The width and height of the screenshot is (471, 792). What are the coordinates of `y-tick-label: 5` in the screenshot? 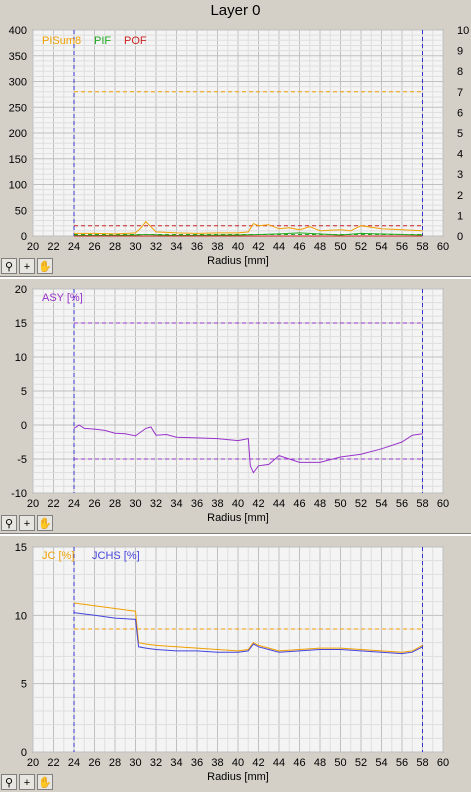 It's located at (24, 392).